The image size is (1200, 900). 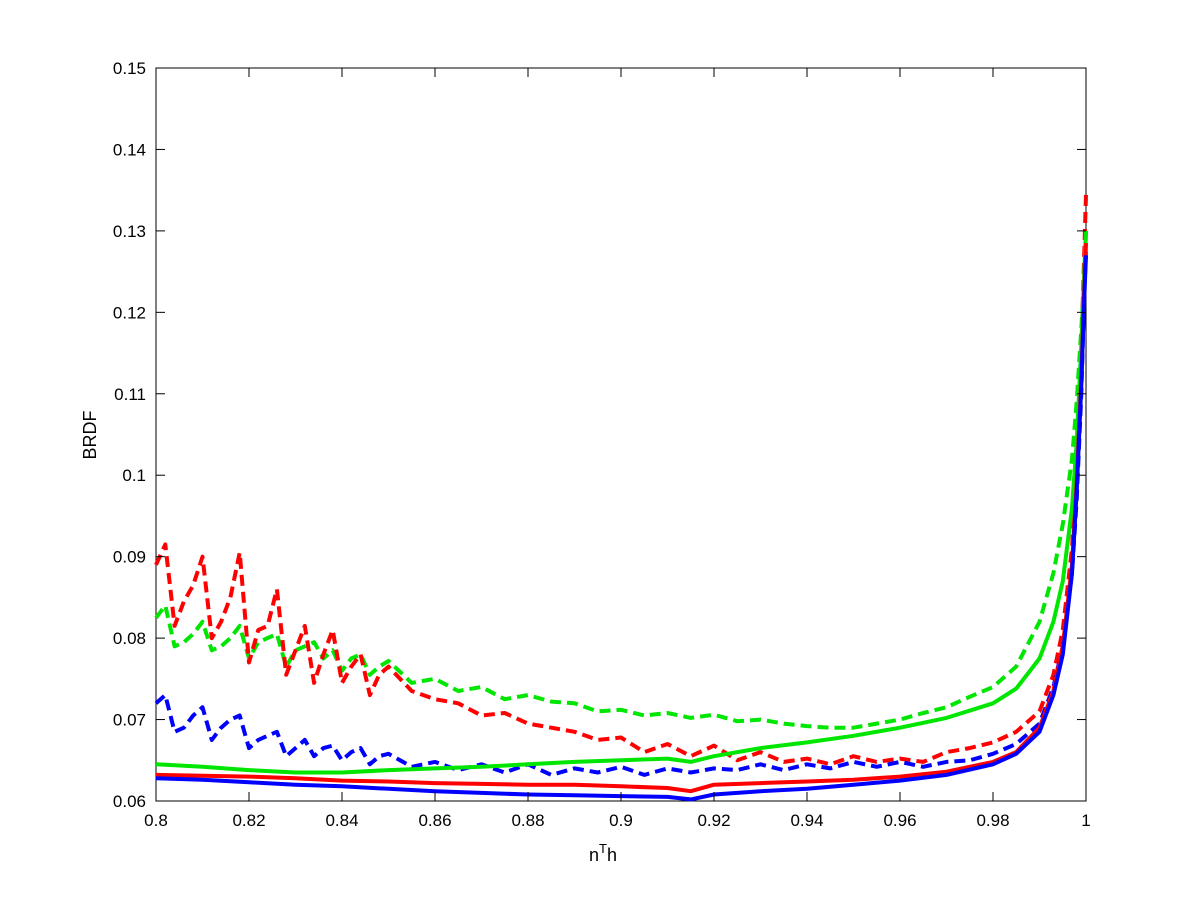 What do you see at coordinates (621, 820) in the screenshot?
I see `x-tick-label: 0.9` at bounding box center [621, 820].